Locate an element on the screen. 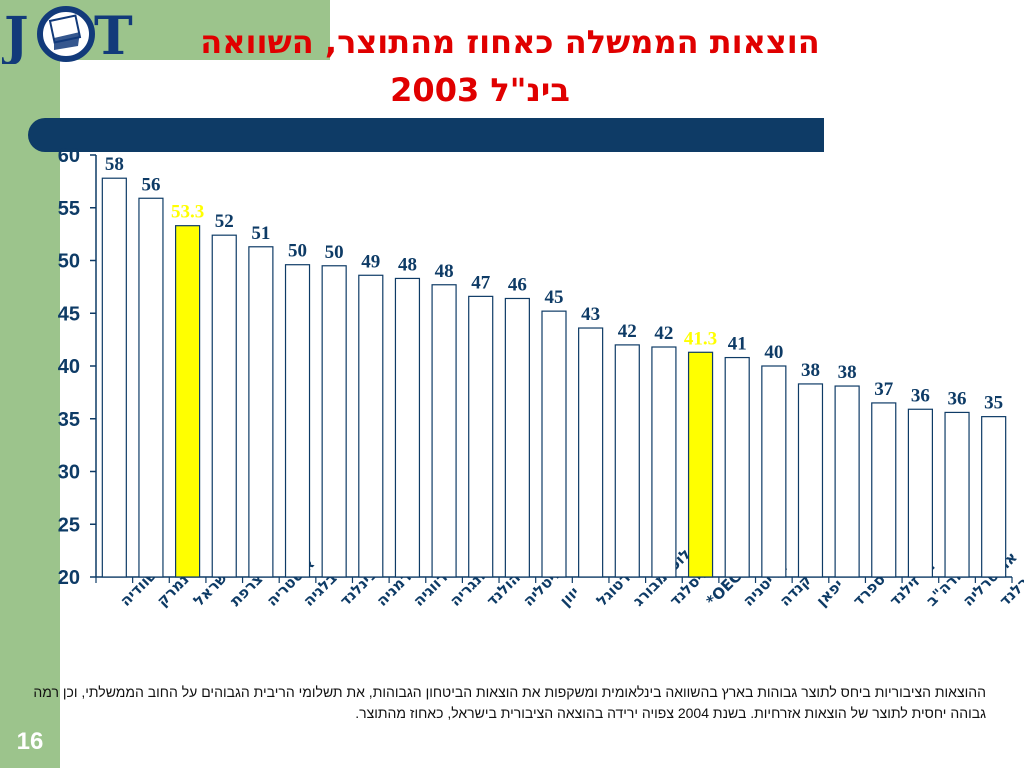 The height and width of the screenshot is (768, 1024). y-tick-label: 55 is located at coordinates (69, 209).